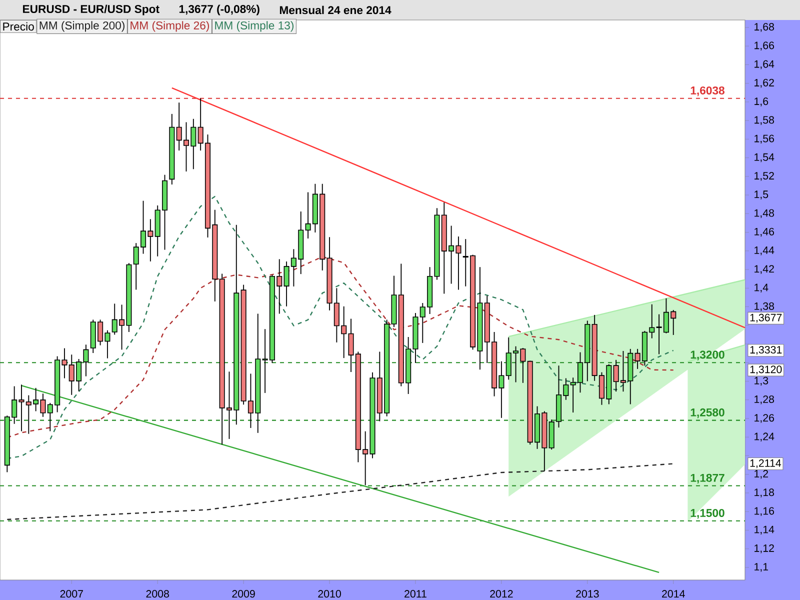 This screenshot has width=800, height=600. I want to click on y-tick-label: 1,28, so click(764, 399).